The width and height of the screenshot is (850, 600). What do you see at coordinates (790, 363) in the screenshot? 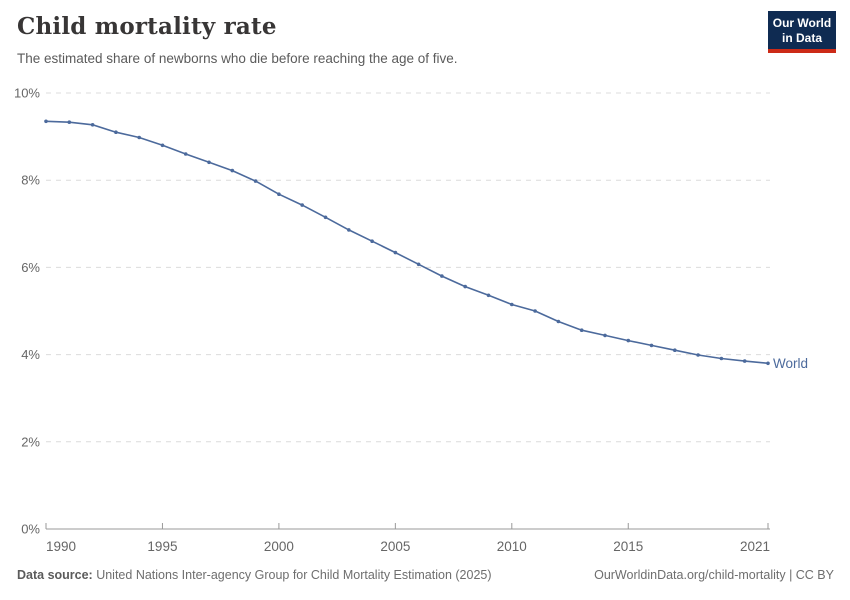
I see `series-label-world: World` at bounding box center [790, 363].